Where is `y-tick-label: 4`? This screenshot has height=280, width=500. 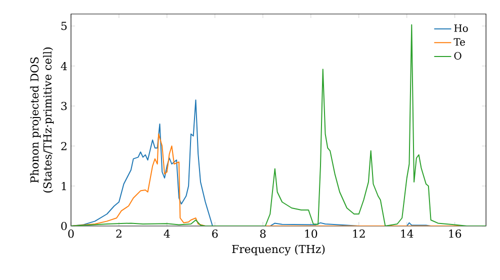 y-tick-label: 4 is located at coordinates (63, 66).